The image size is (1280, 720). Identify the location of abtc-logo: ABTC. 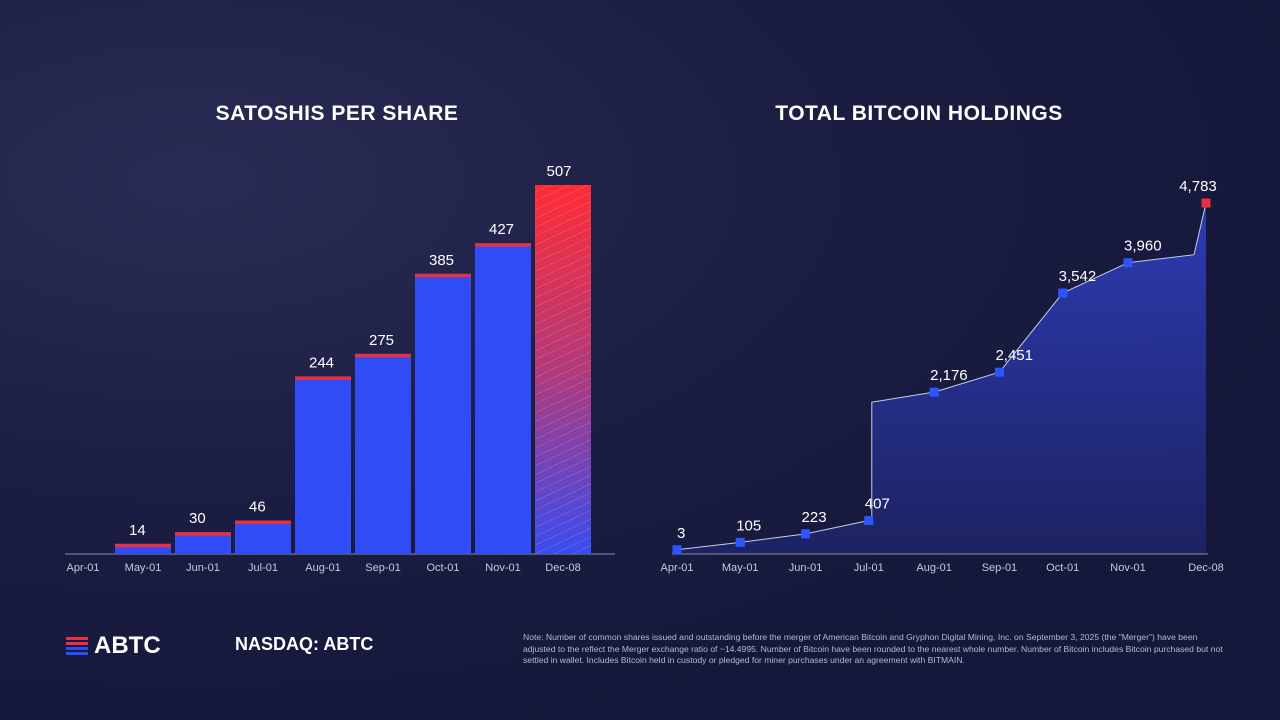
(113, 646).